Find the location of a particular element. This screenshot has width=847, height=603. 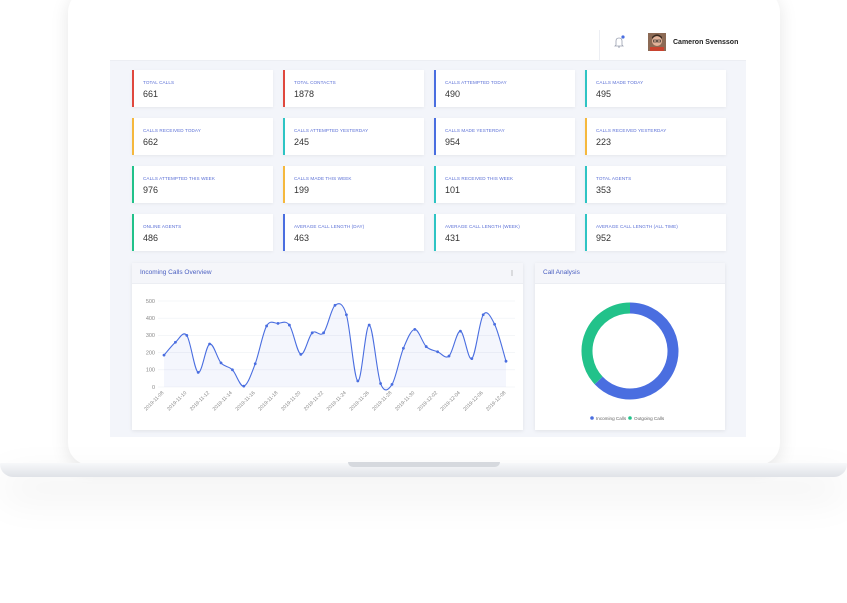

stat-label: CALLS ATTEMPTED TODAY is located at coordinates (476, 82).